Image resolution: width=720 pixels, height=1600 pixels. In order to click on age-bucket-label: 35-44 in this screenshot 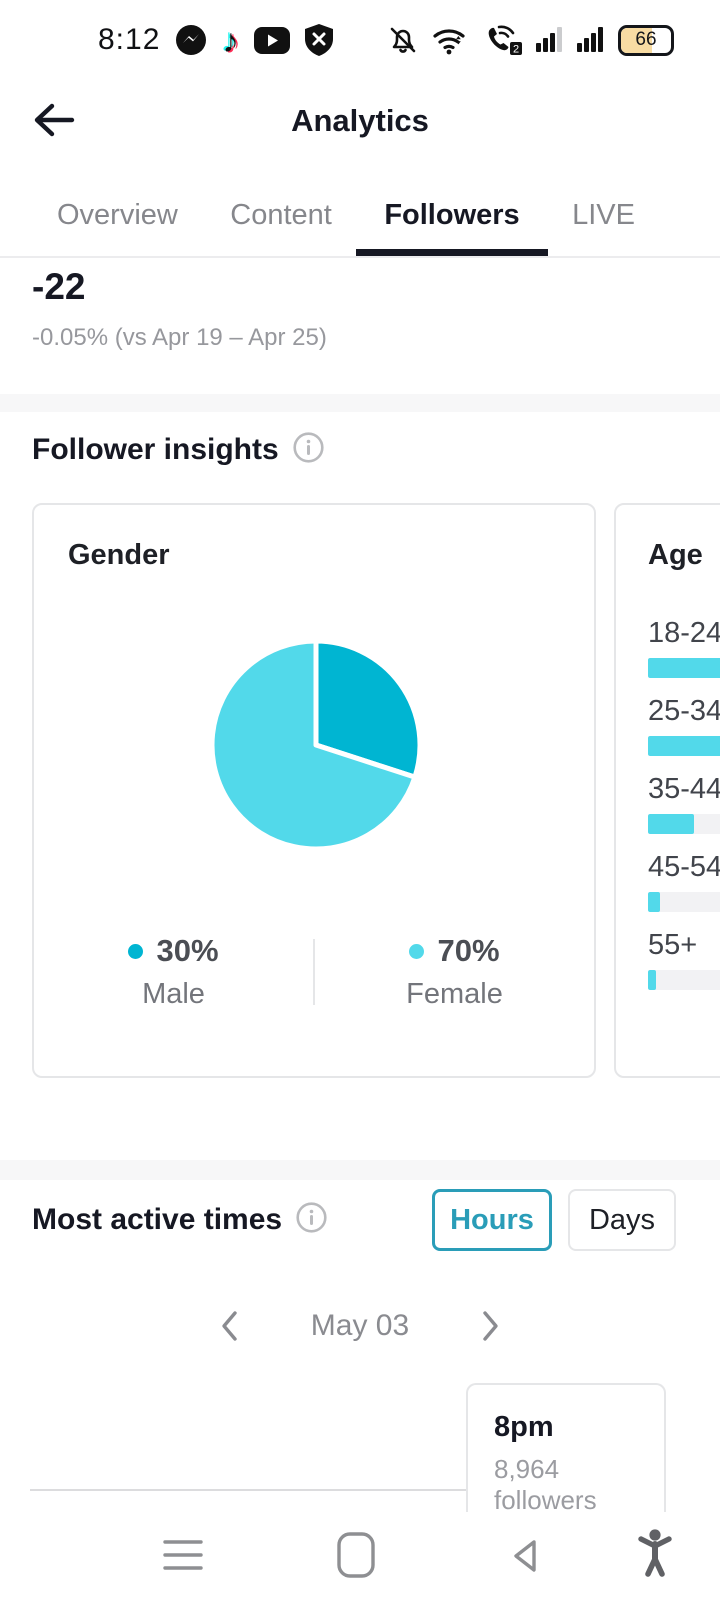, I will do `click(684, 789)`.